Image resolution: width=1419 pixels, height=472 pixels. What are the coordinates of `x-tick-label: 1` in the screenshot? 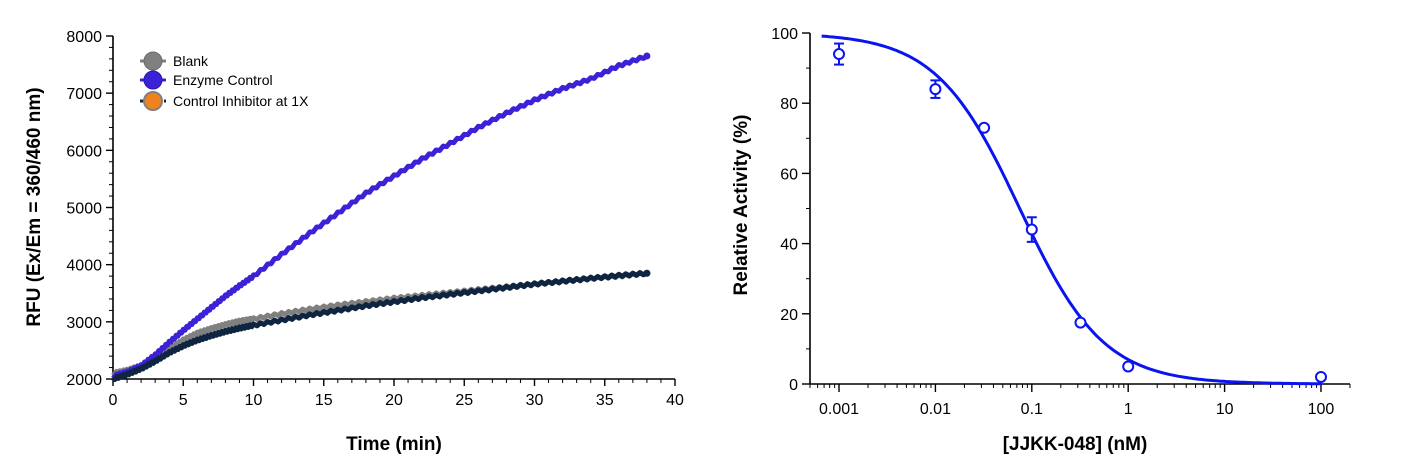 It's located at (1128, 409).